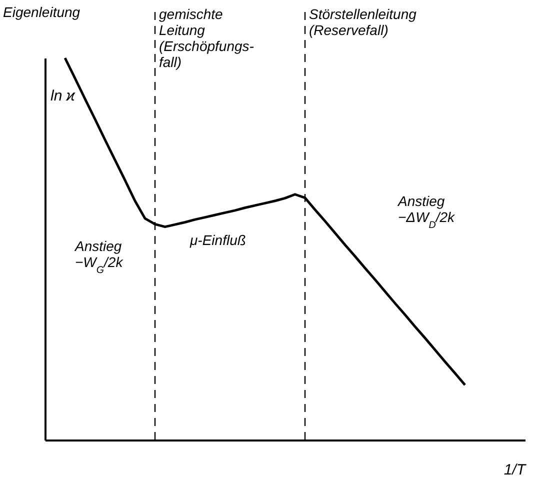  Describe the element at coordinates (63, 96) in the screenshot. I see `y-axis-title: ln ϰ` at that location.